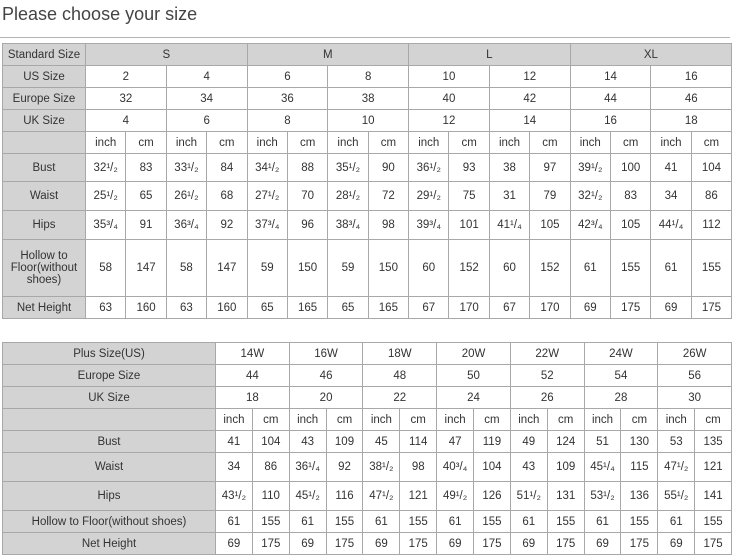 Image resolution: width=733 pixels, height=557 pixels. What do you see at coordinates (418, 496) in the screenshot?
I see `measure-cell: 121` at bounding box center [418, 496].